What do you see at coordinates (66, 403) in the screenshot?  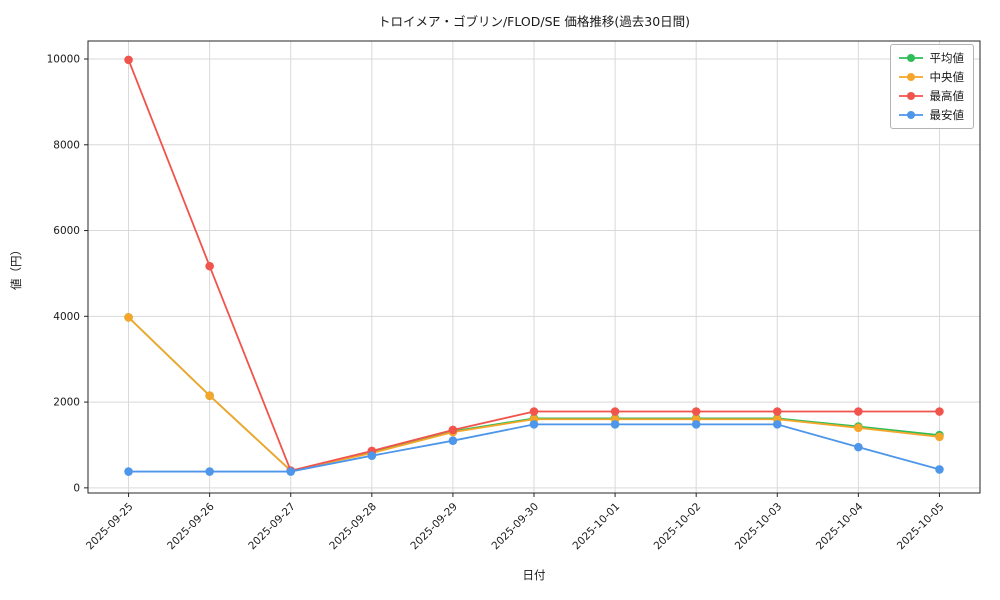 I see `y-tick-label: 2000` at bounding box center [66, 403].